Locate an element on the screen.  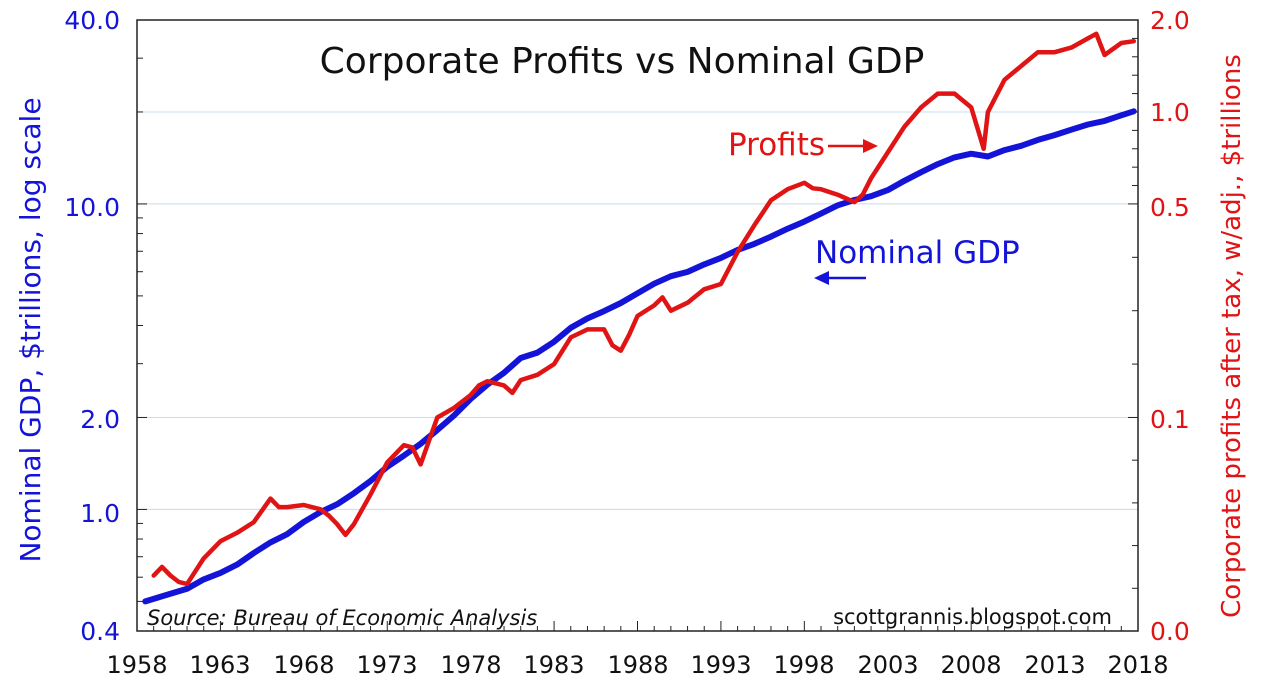
x-tick-label-2018: 2018 is located at coordinates (1137, 665).